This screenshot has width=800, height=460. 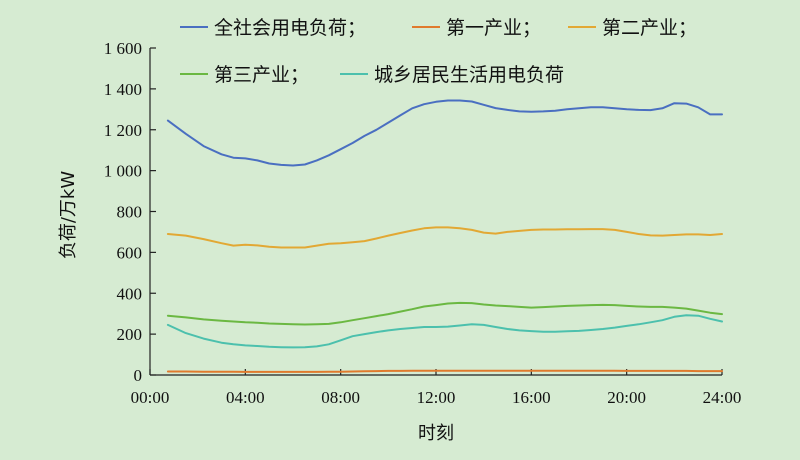 What do you see at coordinates (150, 397) in the screenshot?
I see `x-tick-label: 00:00` at bounding box center [150, 397].